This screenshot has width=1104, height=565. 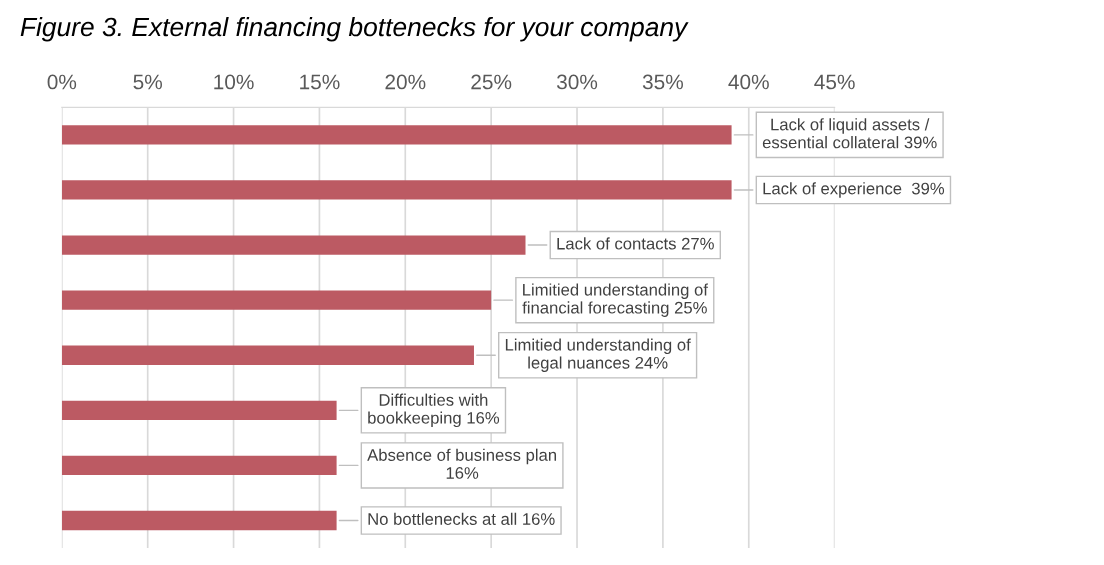 What do you see at coordinates (854, 190) in the screenshot?
I see `data-label: Lack of experience 39%` at bounding box center [854, 190].